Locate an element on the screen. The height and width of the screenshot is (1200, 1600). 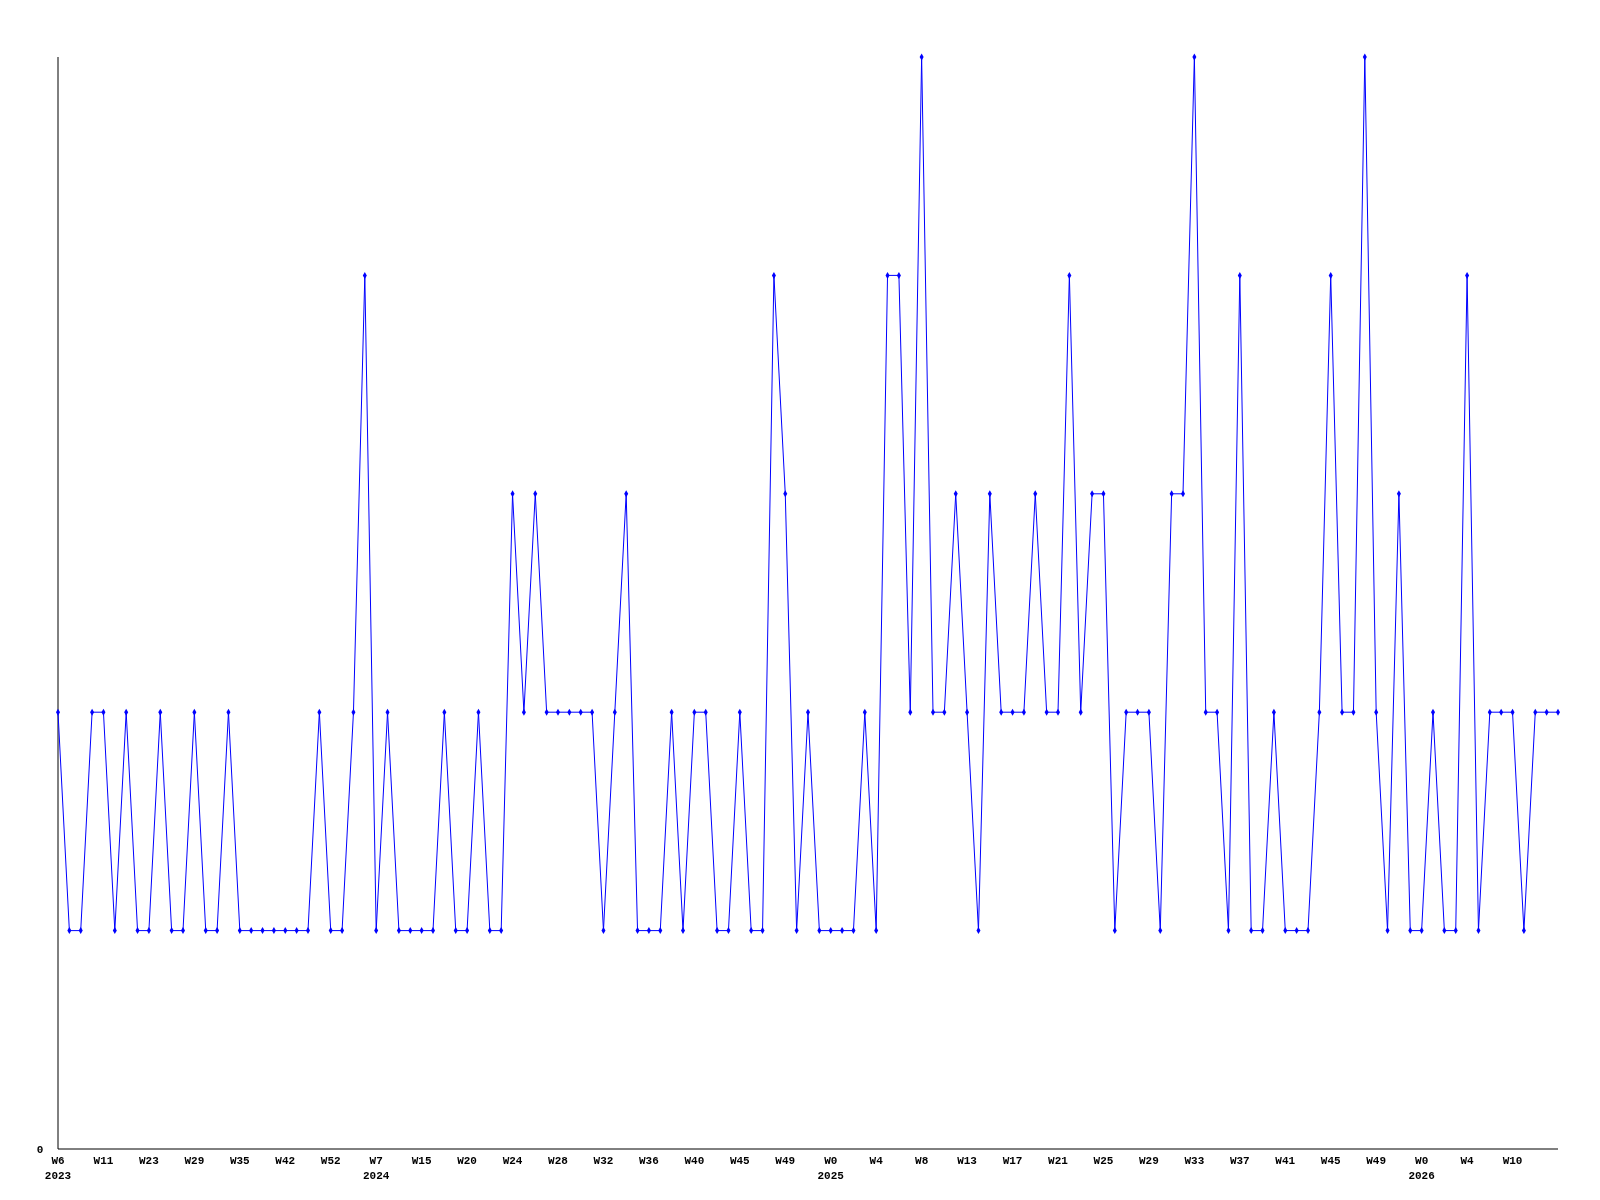
x-tick-label: W24 is located at coordinates (512, 1161).